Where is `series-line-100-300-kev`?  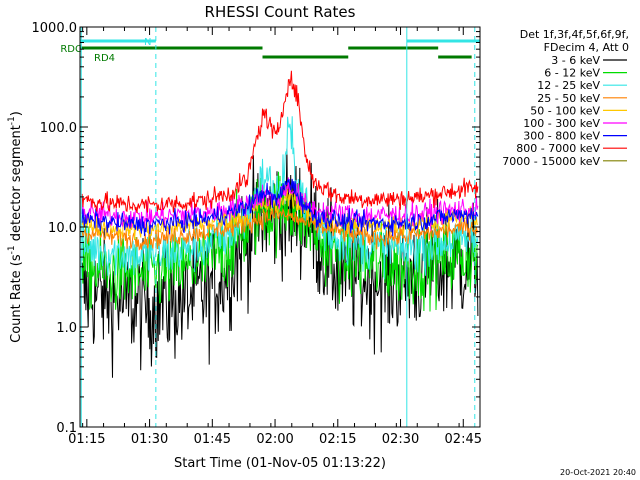
series-line-100-300-kev is located at coordinates (280, 204).